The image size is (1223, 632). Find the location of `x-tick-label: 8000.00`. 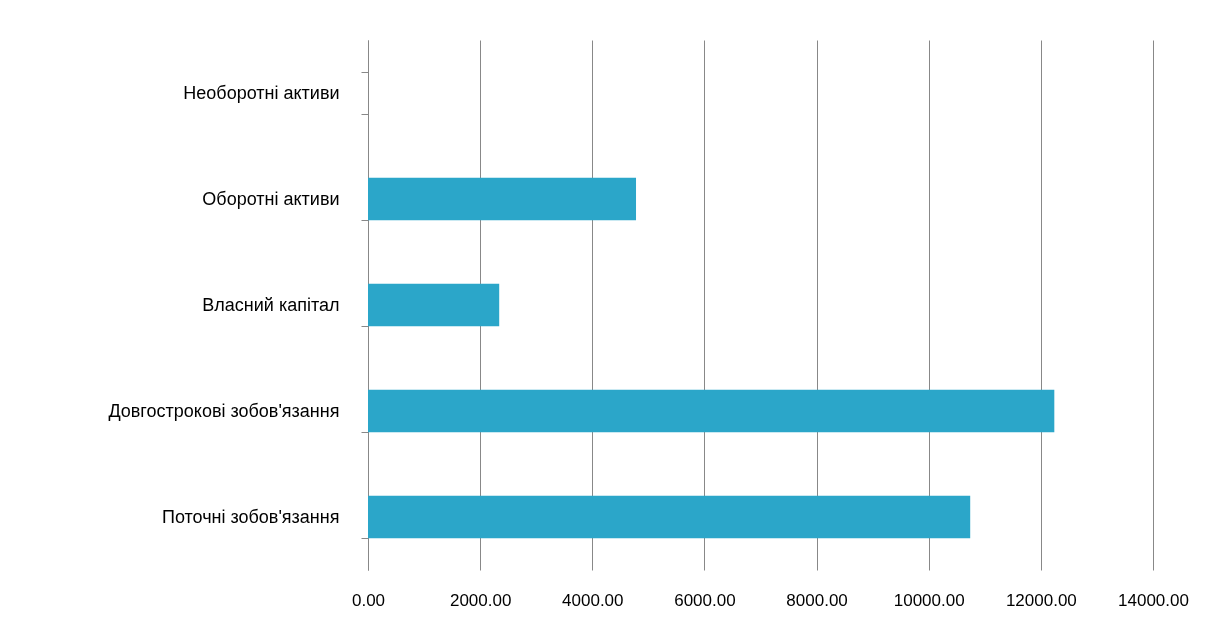

x-tick-label: 8000.00 is located at coordinates (817, 600).